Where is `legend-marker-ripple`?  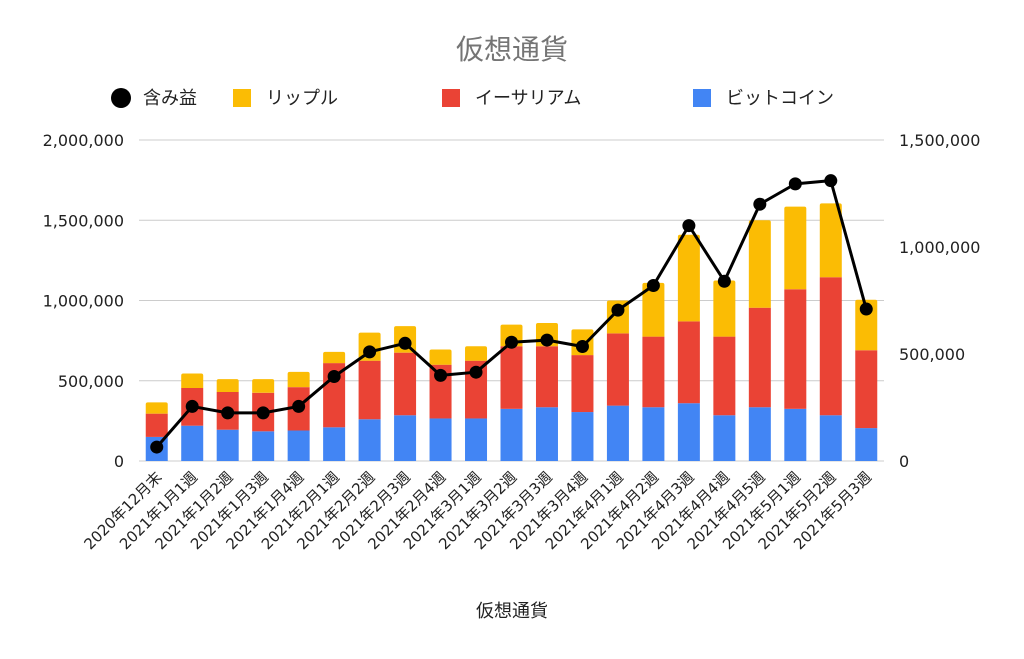 legend-marker-ripple is located at coordinates (242, 98).